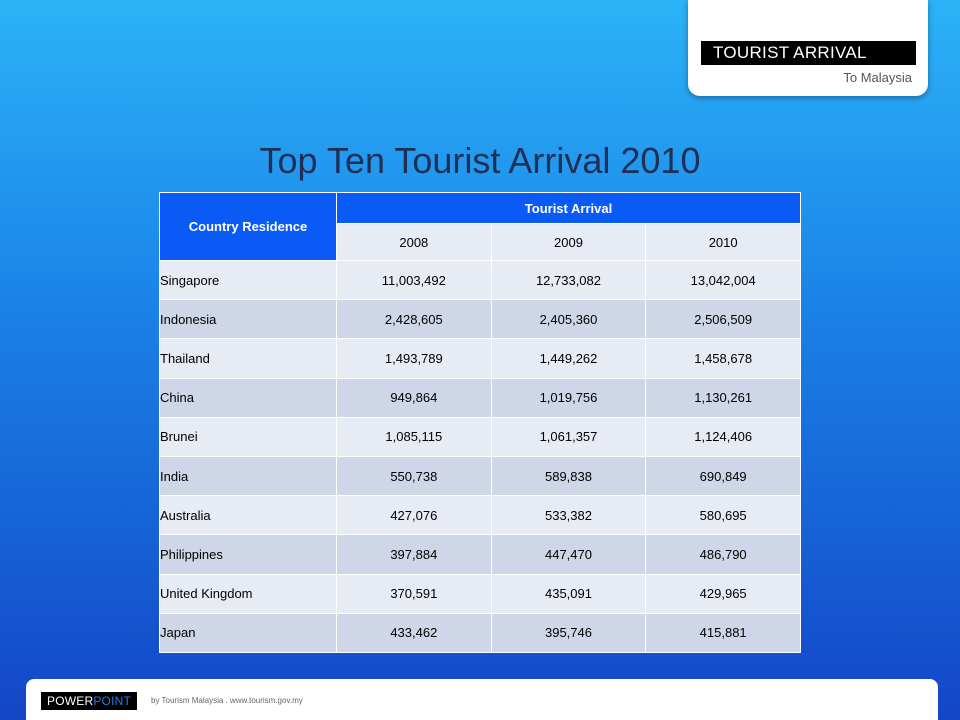 The width and height of the screenshot is (960, 720). What do you see at coordinates (723, 593) in the screenshot?
I see `value-cell: 429,965` at bounding box center [723, 593].